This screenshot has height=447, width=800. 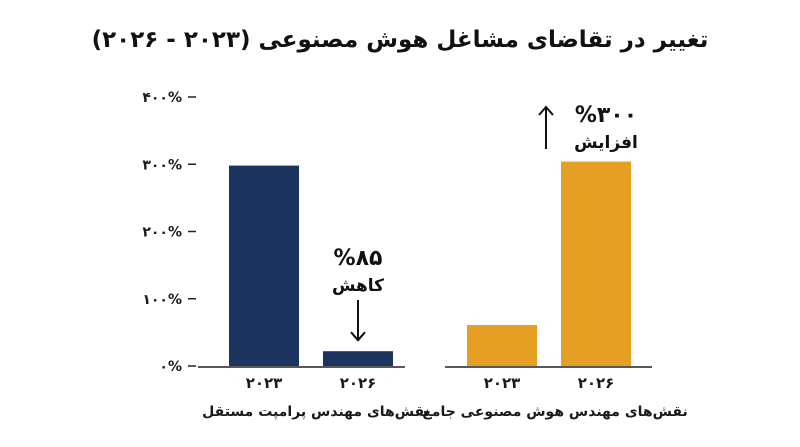 I want to click on y-tick-label: ۴۰۰%, so click(x=162, y=98).